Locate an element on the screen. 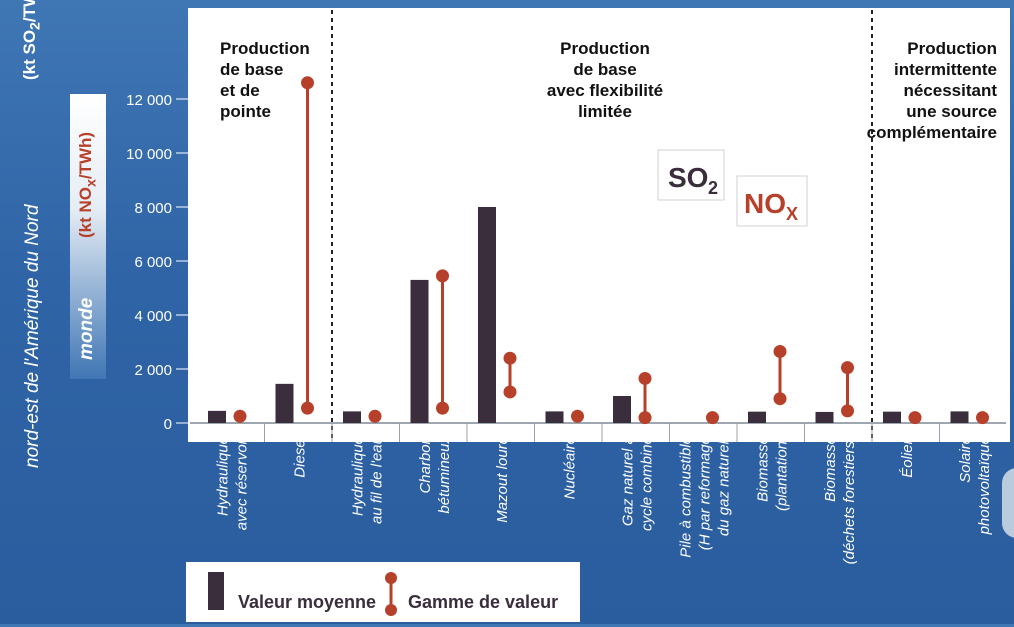 Image resolution: width=1014 pixels, height=627 pixels. section-title-line: nécessitant is located at coordinates (950, 90).